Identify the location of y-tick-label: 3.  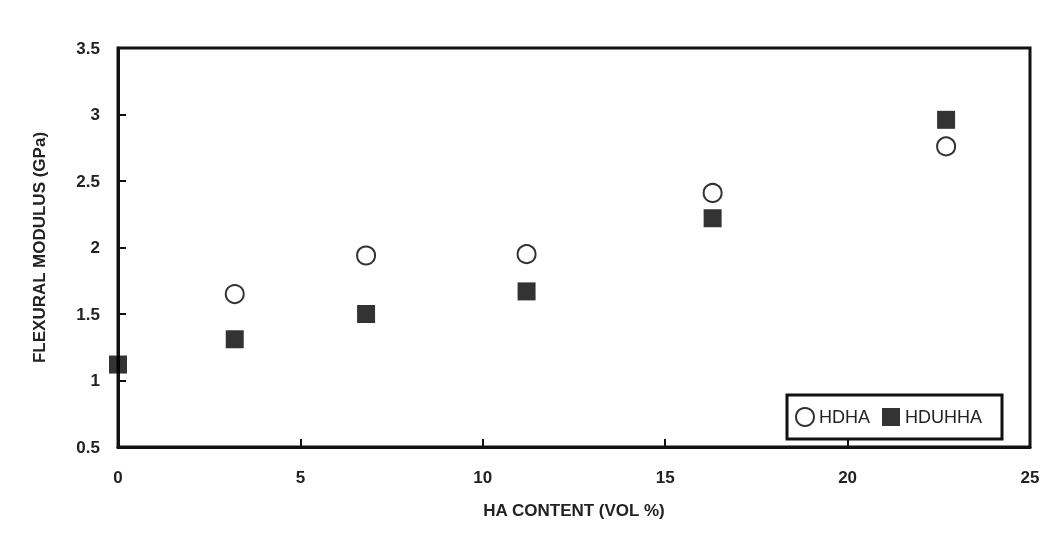
(95, 114).